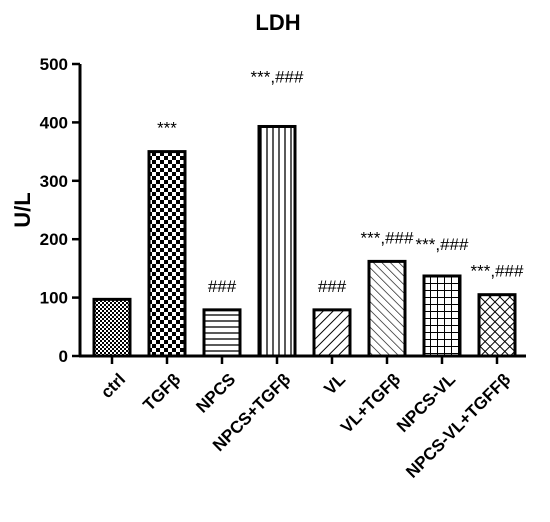 Image resolution: width=550 pixels, height=522 pixels. I want to click on y-axis-label: U/L, so click(22, 209).